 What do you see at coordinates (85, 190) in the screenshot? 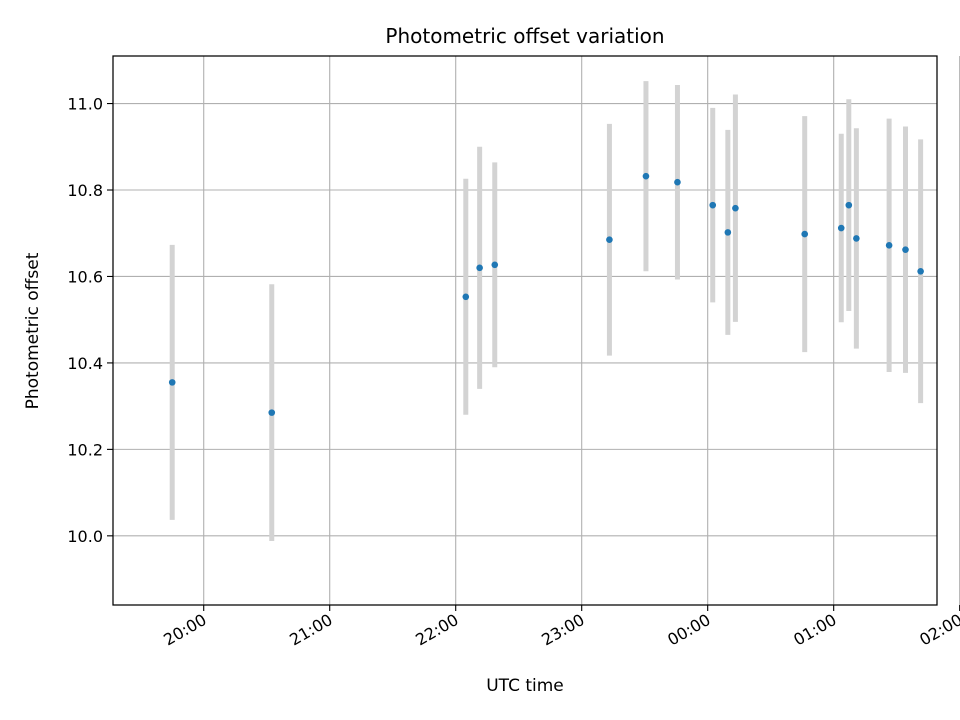
I see `y-tick-label: 10.8` at bounding box center [85, 190].